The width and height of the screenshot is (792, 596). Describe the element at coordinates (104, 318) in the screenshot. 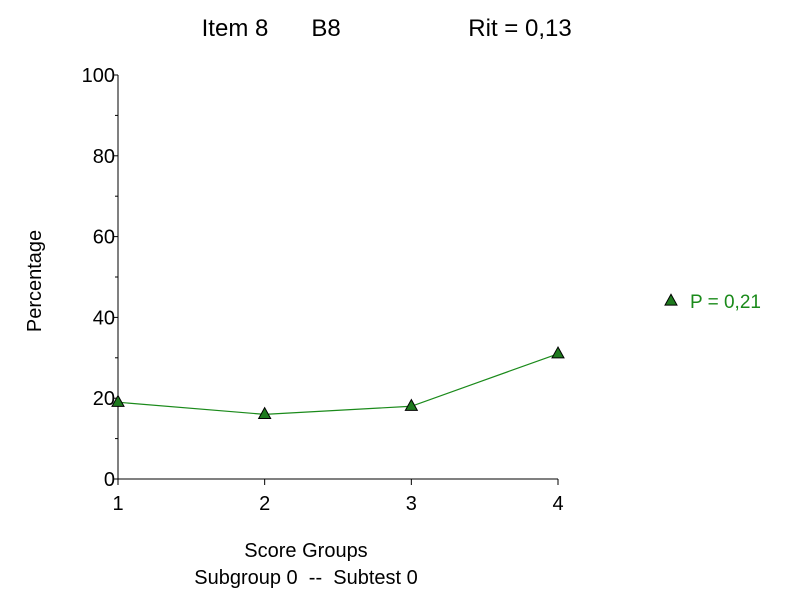

I see `y-tick-label: 40` at that location.